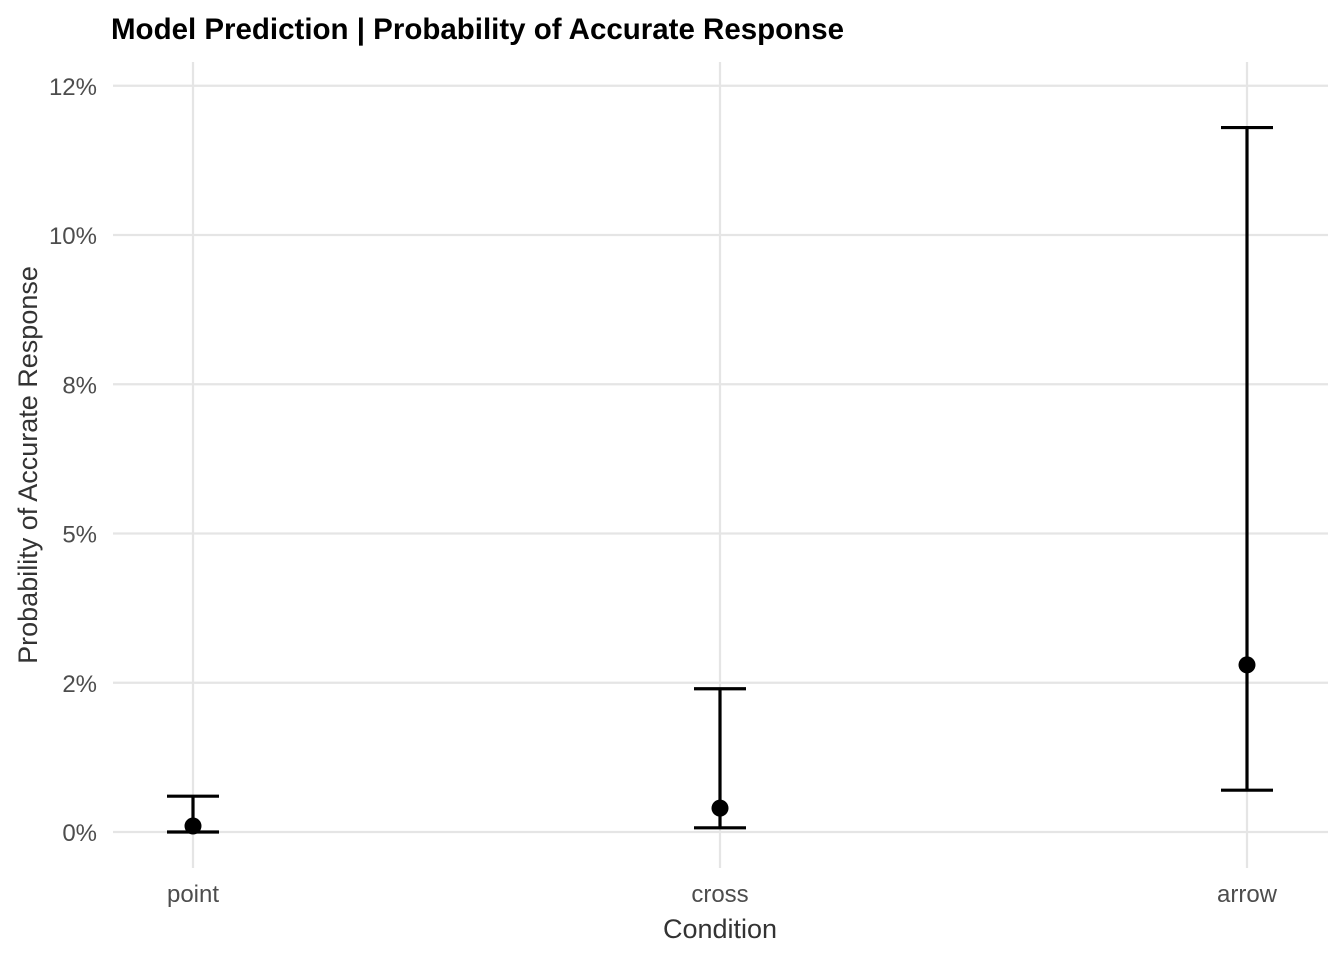 The width and height of the screenshot is (1344, 960). I want to click on y-tick-label: 10%, so click(73, 236).